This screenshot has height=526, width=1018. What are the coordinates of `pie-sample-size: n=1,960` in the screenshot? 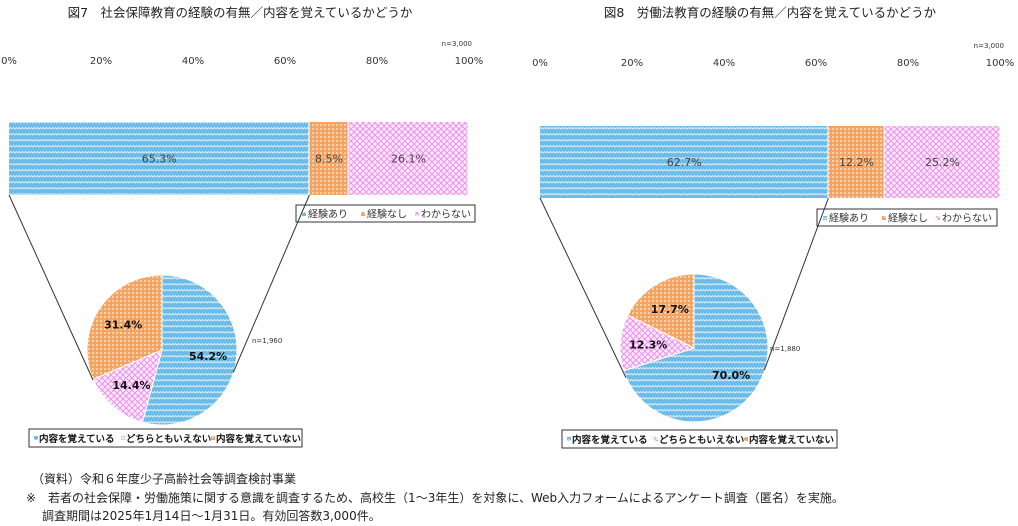 It's located at (267, 341).